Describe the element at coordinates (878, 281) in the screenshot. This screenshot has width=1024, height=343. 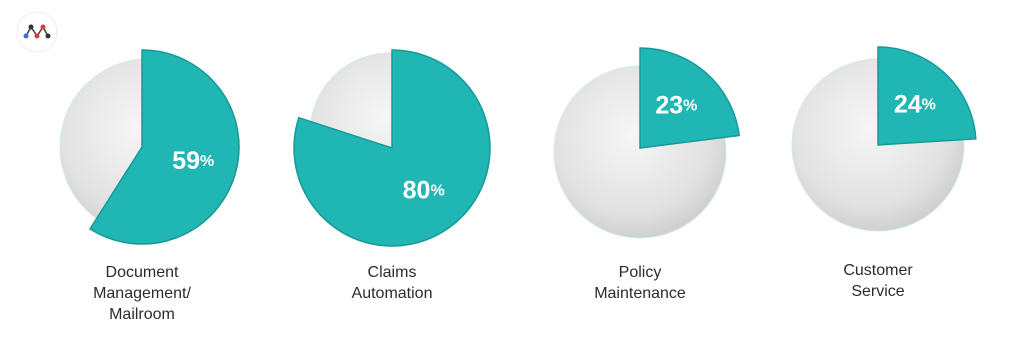
I see `category-label: Customer Service` at that location.